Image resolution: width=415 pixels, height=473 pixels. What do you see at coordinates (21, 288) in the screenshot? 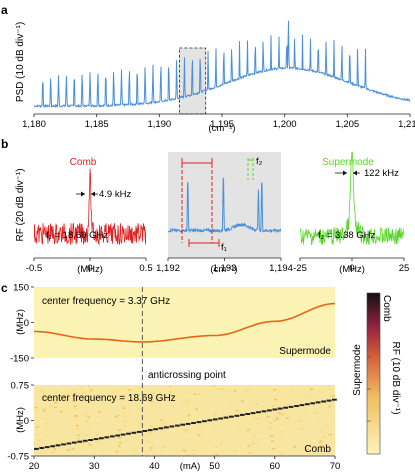
I see `y-tick-label: 150` at bounding box center [21, 288].